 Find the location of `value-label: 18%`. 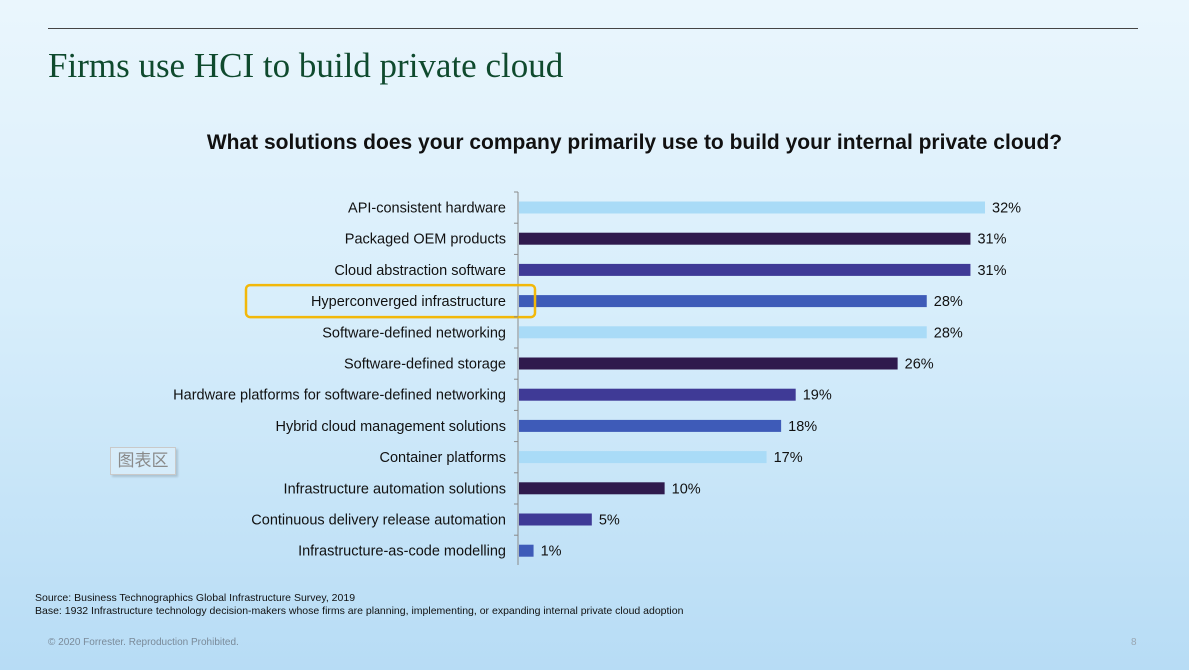

value-label: 18% is located at coordinates (802, 427).